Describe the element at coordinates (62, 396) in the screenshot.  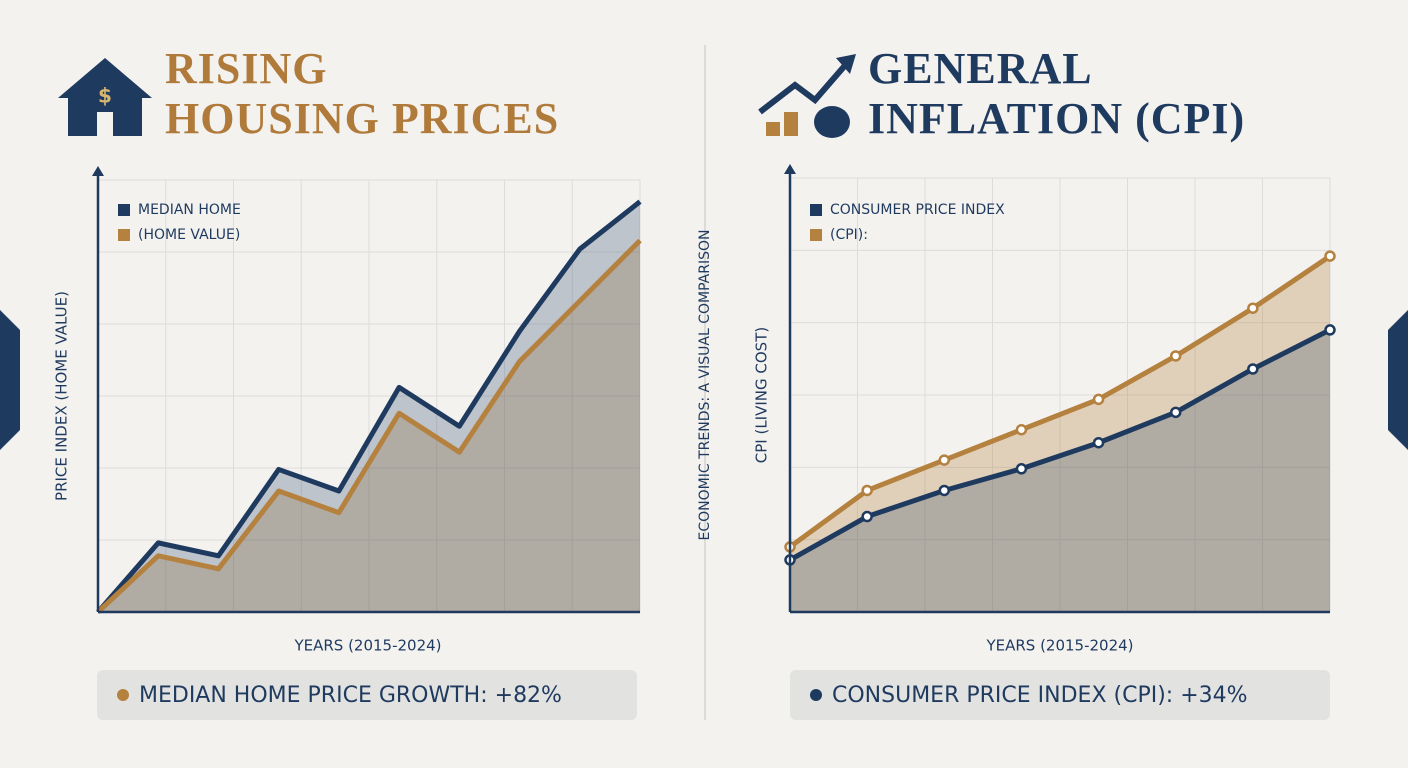
I see `y-axis-label: PRICE INDEX (HOME VALUE)` at that location.